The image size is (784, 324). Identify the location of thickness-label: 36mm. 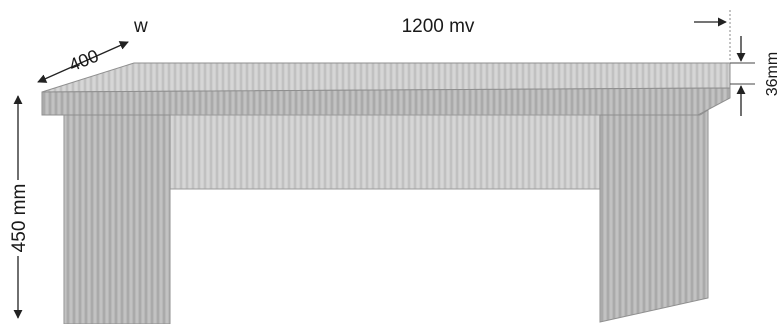
(772, 74).